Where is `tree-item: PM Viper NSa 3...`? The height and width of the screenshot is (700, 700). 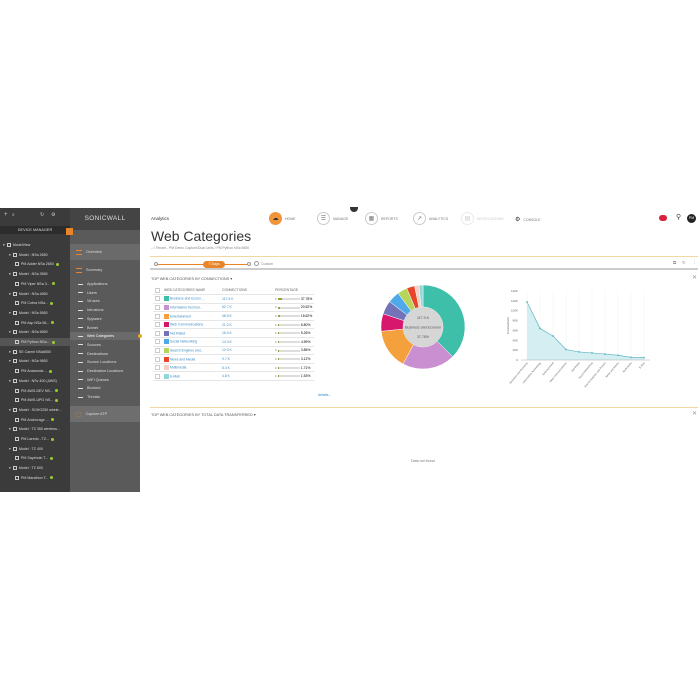 tree-item: PM Viper NSa 3... is located at coordinates (27, 284).